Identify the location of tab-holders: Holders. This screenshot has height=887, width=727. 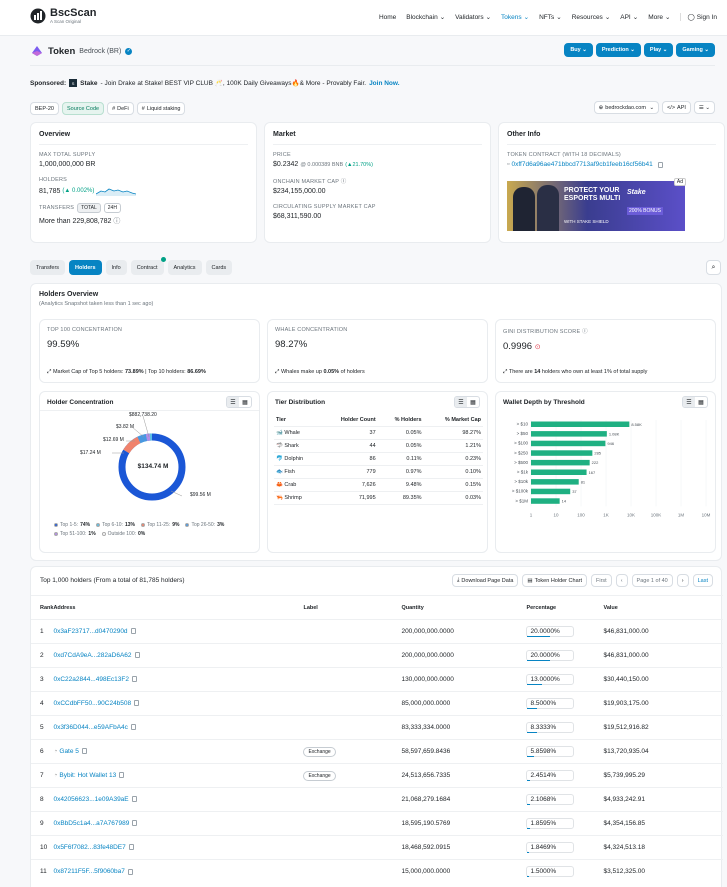
(85, 267).